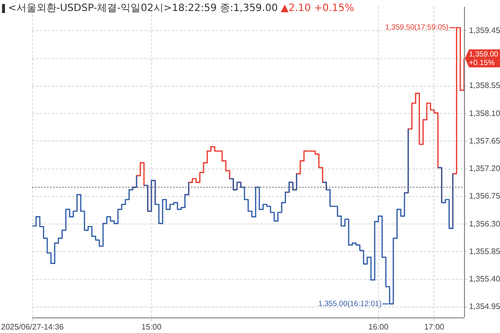 Image resolution: width=500 pixels, height=333 pixels. I want to click on y-tick-label: 1,358.55, so click(484, 85).